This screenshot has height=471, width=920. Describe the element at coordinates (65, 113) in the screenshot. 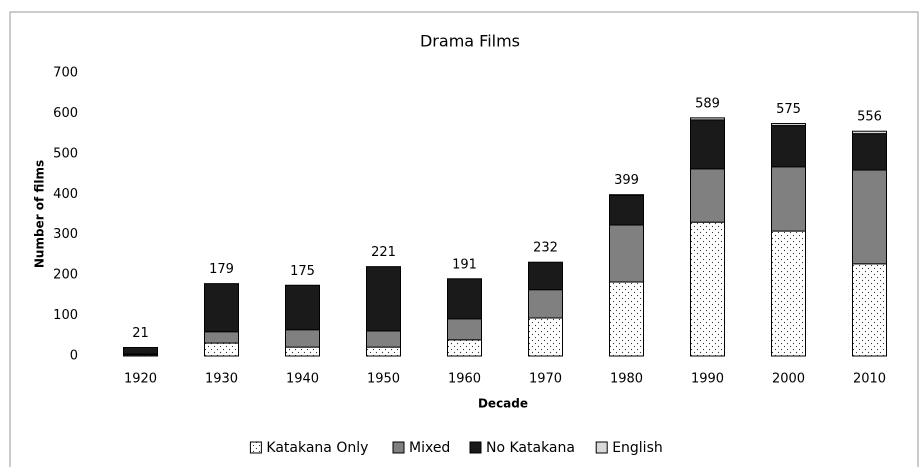

I see `y-tick-label: 600` at that location.